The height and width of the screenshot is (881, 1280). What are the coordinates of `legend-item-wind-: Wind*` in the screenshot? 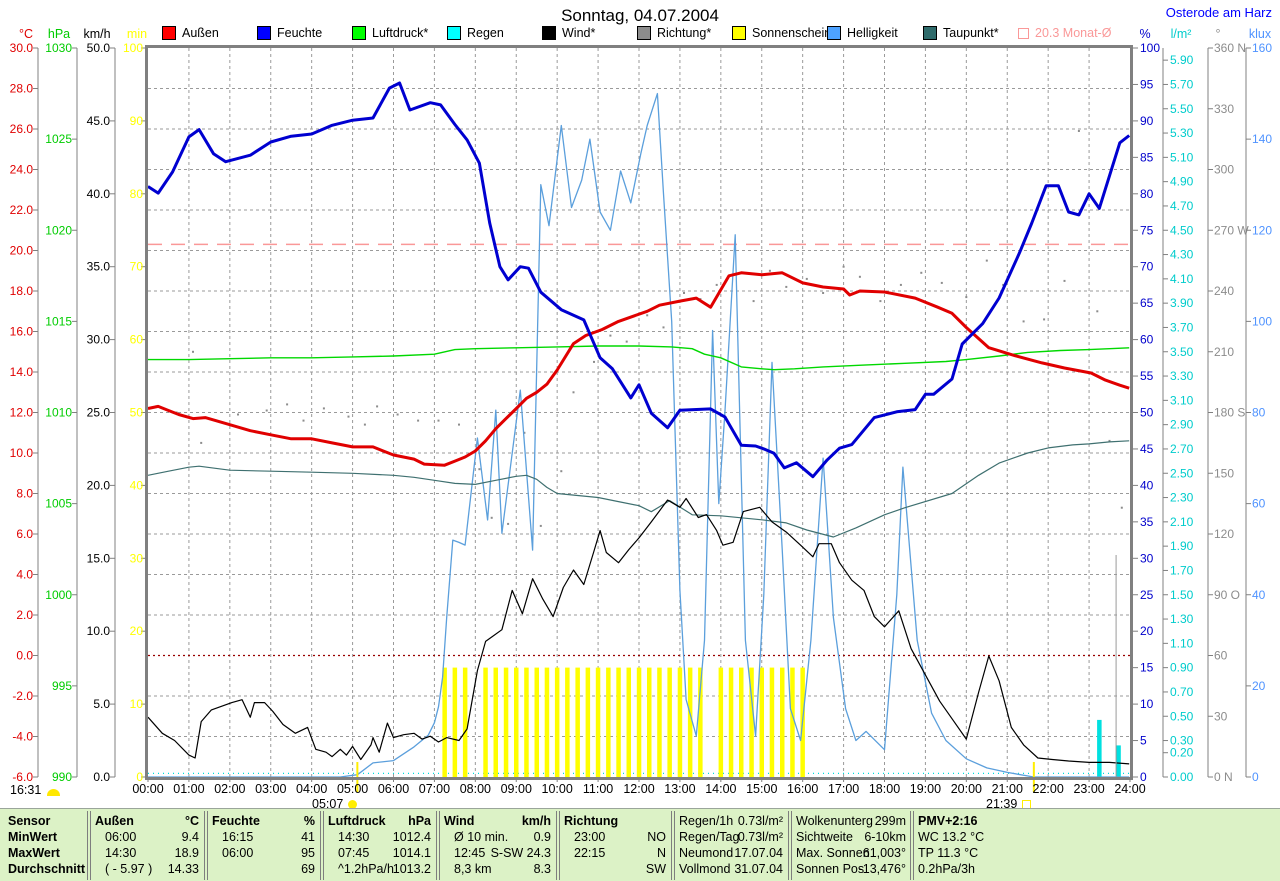 It's located at (568, 33).